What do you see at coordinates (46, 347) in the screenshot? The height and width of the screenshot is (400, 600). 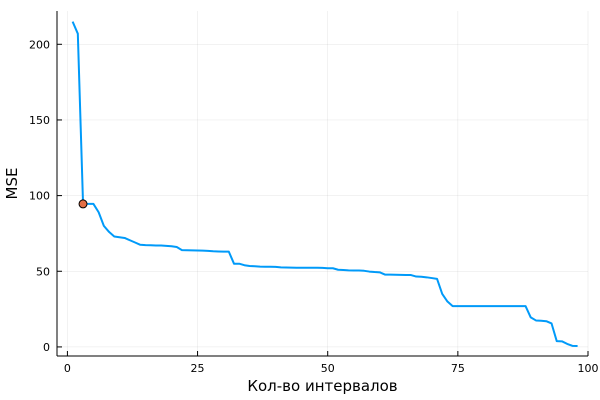 I see `y-tick-label-0: 0` at bounding box center [46, 347].